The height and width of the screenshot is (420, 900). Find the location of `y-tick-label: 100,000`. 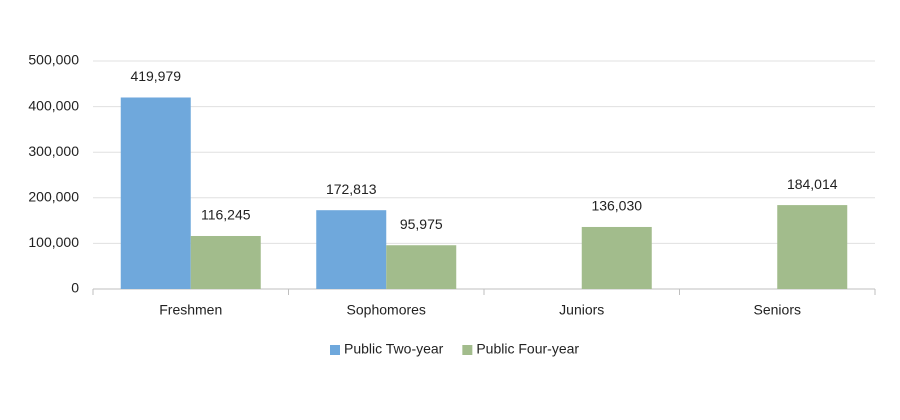

y-tick-label: 100,000 is located at coordinates (53, 242).